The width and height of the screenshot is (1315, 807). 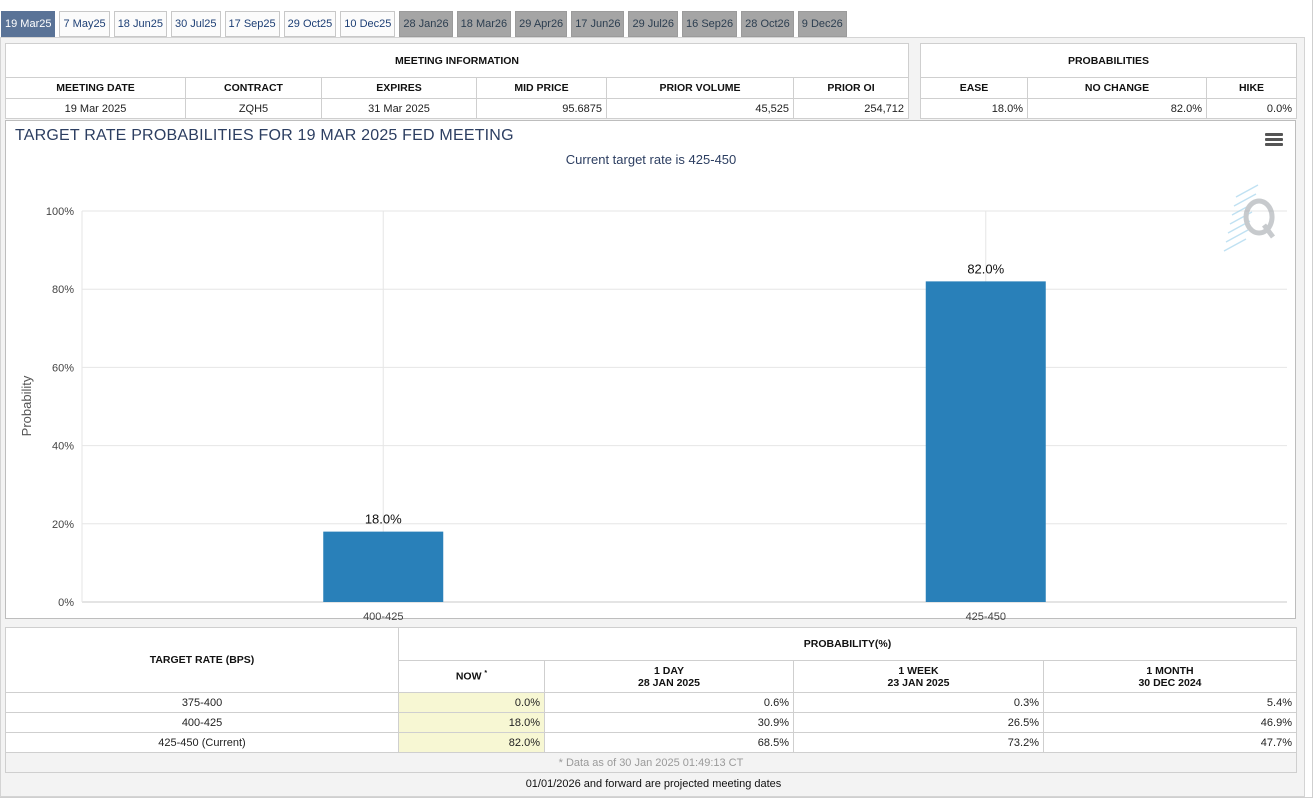 What do you see at coordinates (63, 290) in the screenshot?
I see `y-tick-label: 80%` at bounding box center [63, 290].